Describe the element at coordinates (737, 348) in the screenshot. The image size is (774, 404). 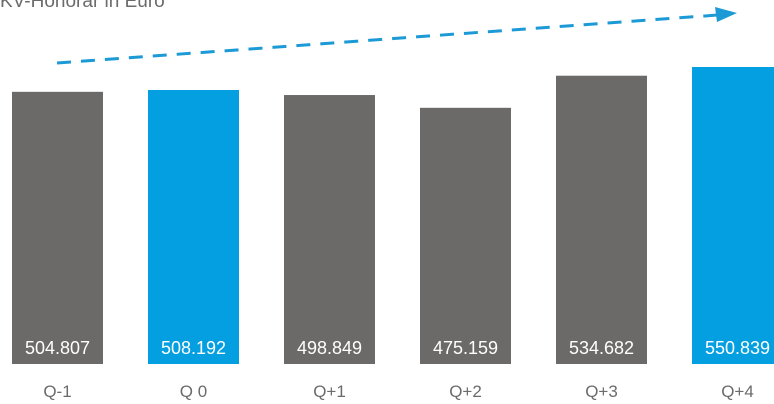
I see `bar-value-label: 550.839` at that location.